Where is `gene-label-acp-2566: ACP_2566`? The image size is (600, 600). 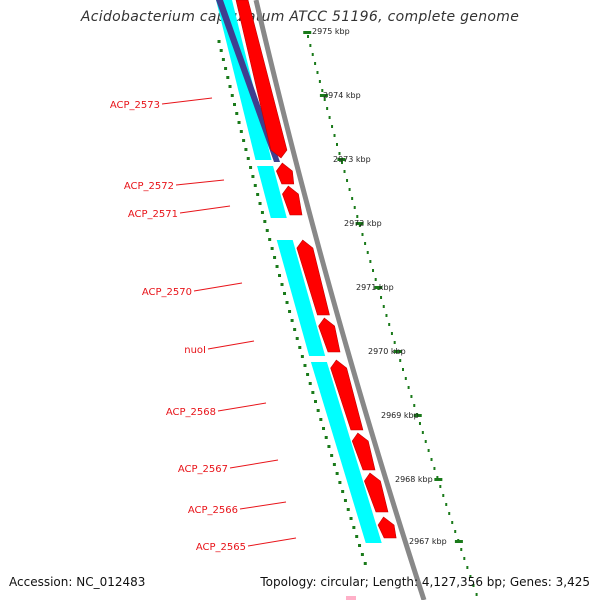 gene-label-acp-2566: ACP_2566 is located at coordinates (213, 510).